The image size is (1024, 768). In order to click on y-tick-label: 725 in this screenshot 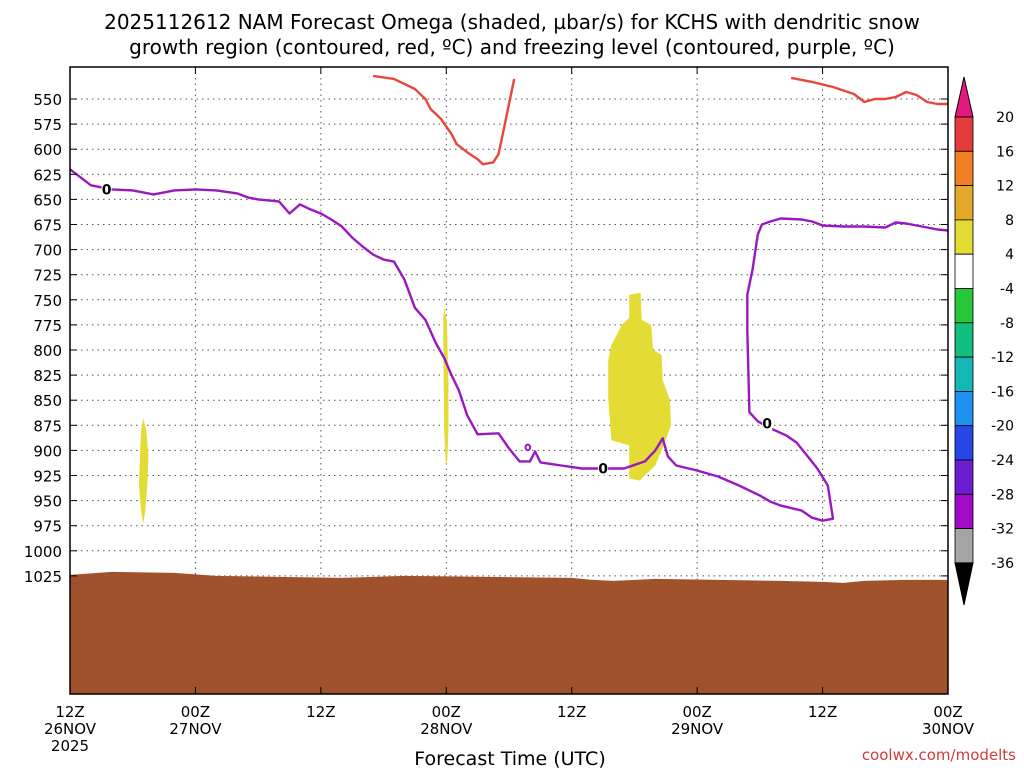, I will do `click(47, 276)`.